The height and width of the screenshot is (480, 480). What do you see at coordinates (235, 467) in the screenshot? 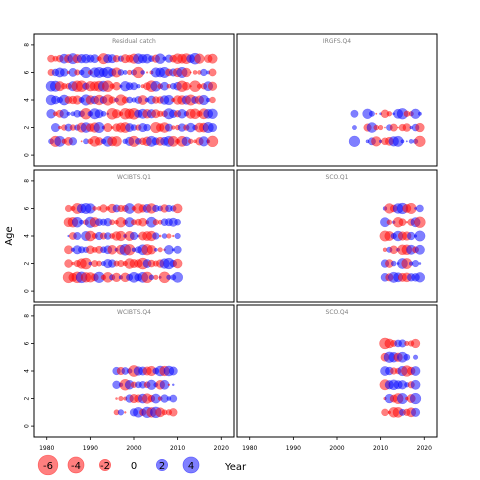
I see `x-axis-title: Year` at bounding box center [235, 467].